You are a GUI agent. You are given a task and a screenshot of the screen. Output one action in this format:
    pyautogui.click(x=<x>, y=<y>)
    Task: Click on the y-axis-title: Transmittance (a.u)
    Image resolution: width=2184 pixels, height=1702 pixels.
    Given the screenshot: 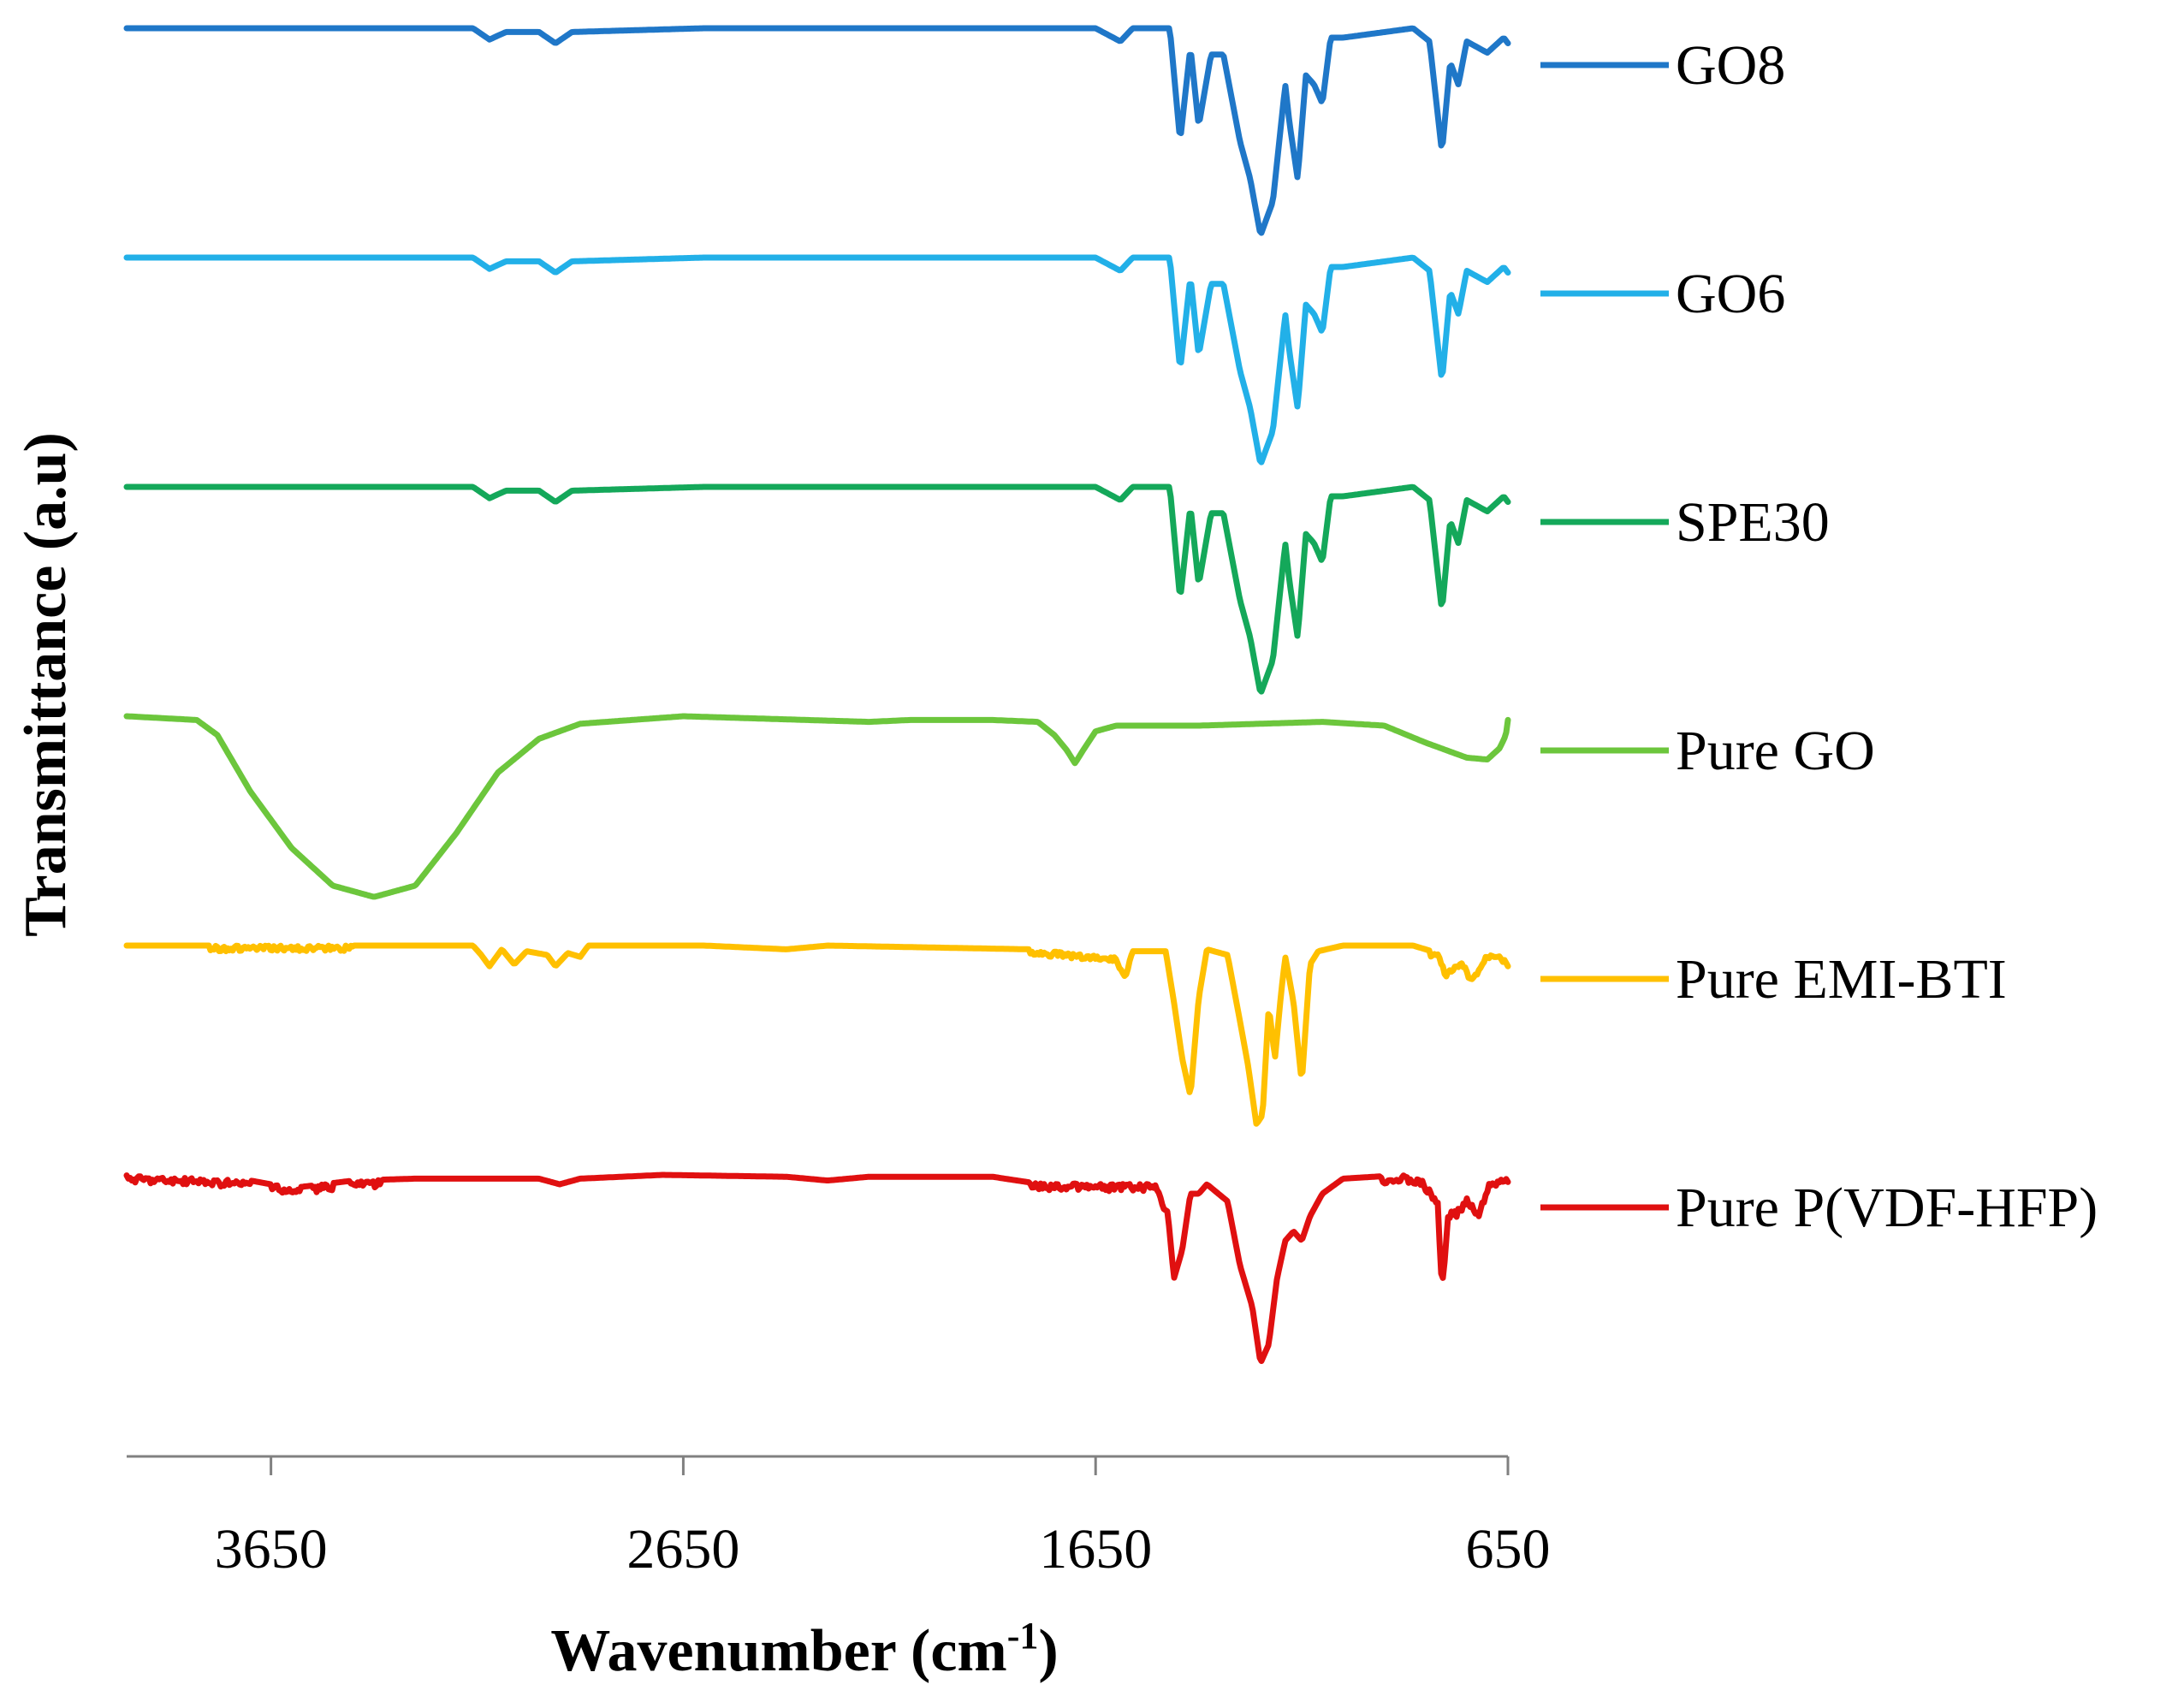 What is the action you would take?
    pyautogui.click(x=46, y=684)
    